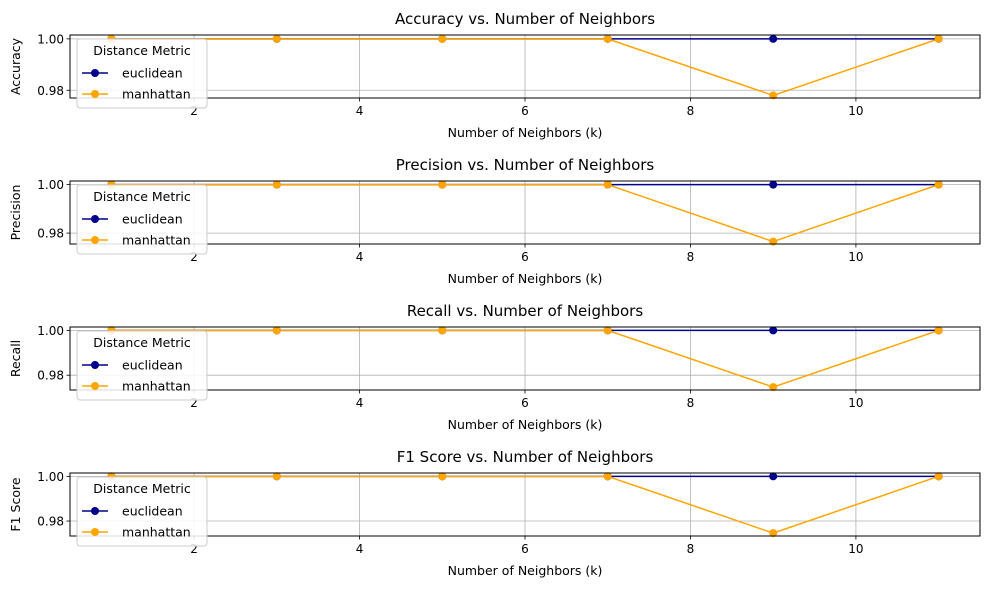 This screenshot has width=990, height=590. Describe the element at coordinates (525, 19) in the screenshot. I see `chart-title: Accuracy vs. Number of Neighbors` at that location.